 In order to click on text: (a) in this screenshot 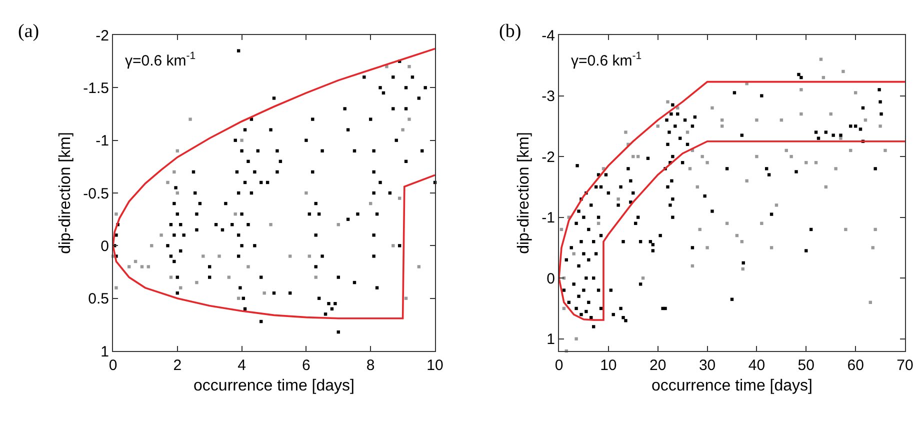, I will do `click(29, 31)`.